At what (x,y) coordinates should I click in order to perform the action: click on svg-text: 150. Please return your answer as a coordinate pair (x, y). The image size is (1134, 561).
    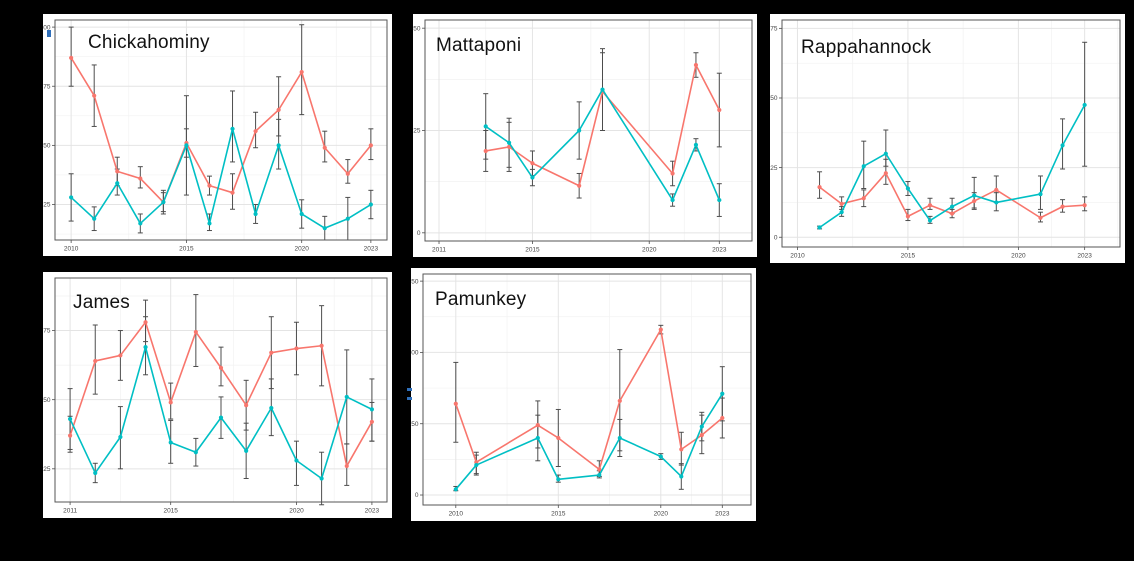
    Looking at the image, I should click on (415, 281).